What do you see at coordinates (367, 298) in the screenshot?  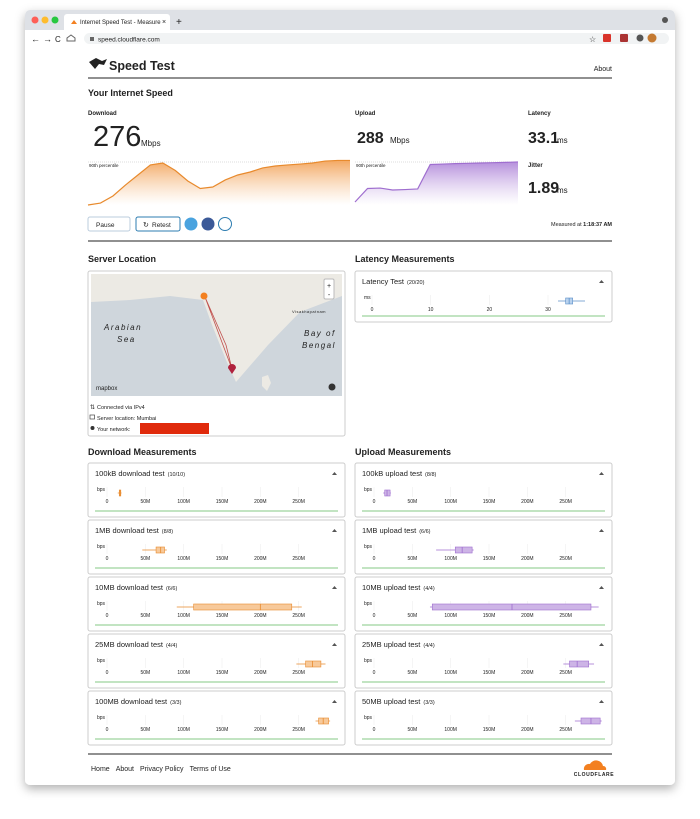 I see `axis-unit: ms` at bounding box center [367, 298].